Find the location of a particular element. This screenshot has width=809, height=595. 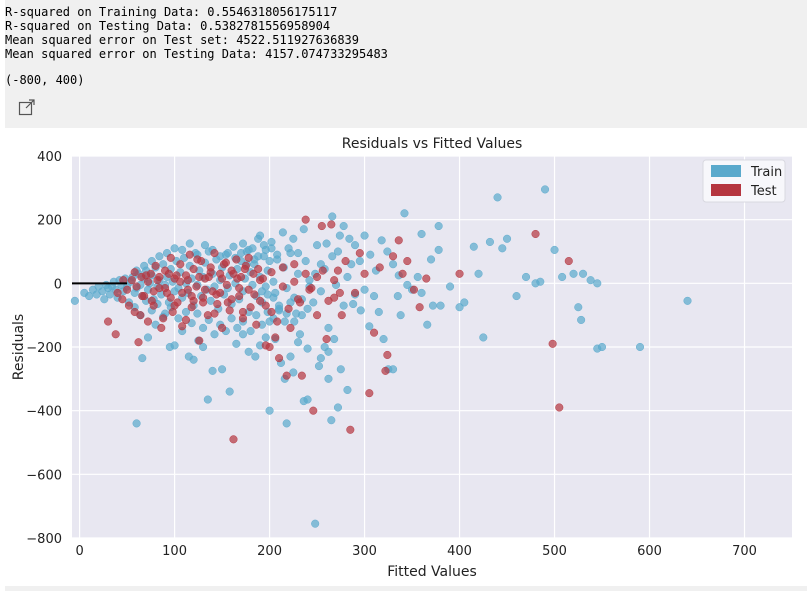

x-tick-label: 0 is located at coordinates (79, 551).